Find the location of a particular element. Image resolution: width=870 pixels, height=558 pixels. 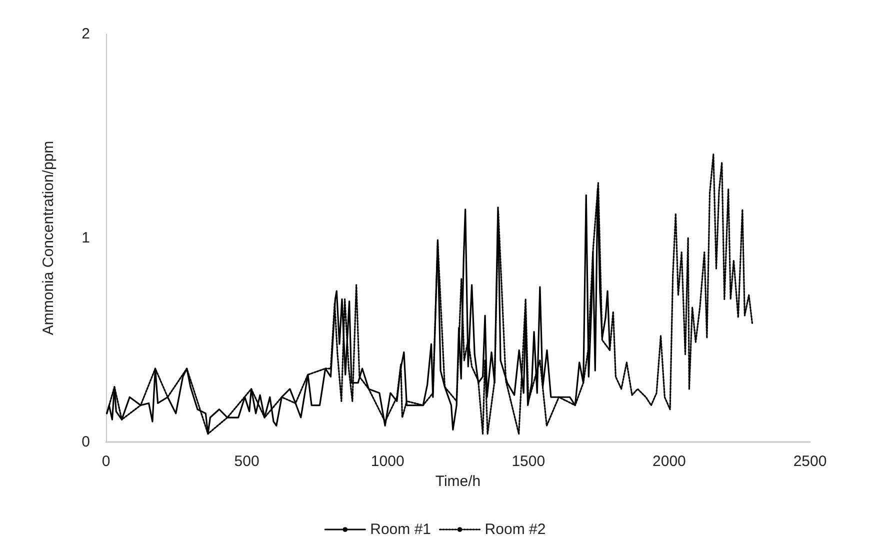

x-tick-label: 1500 is located at coordinates (529, 461).